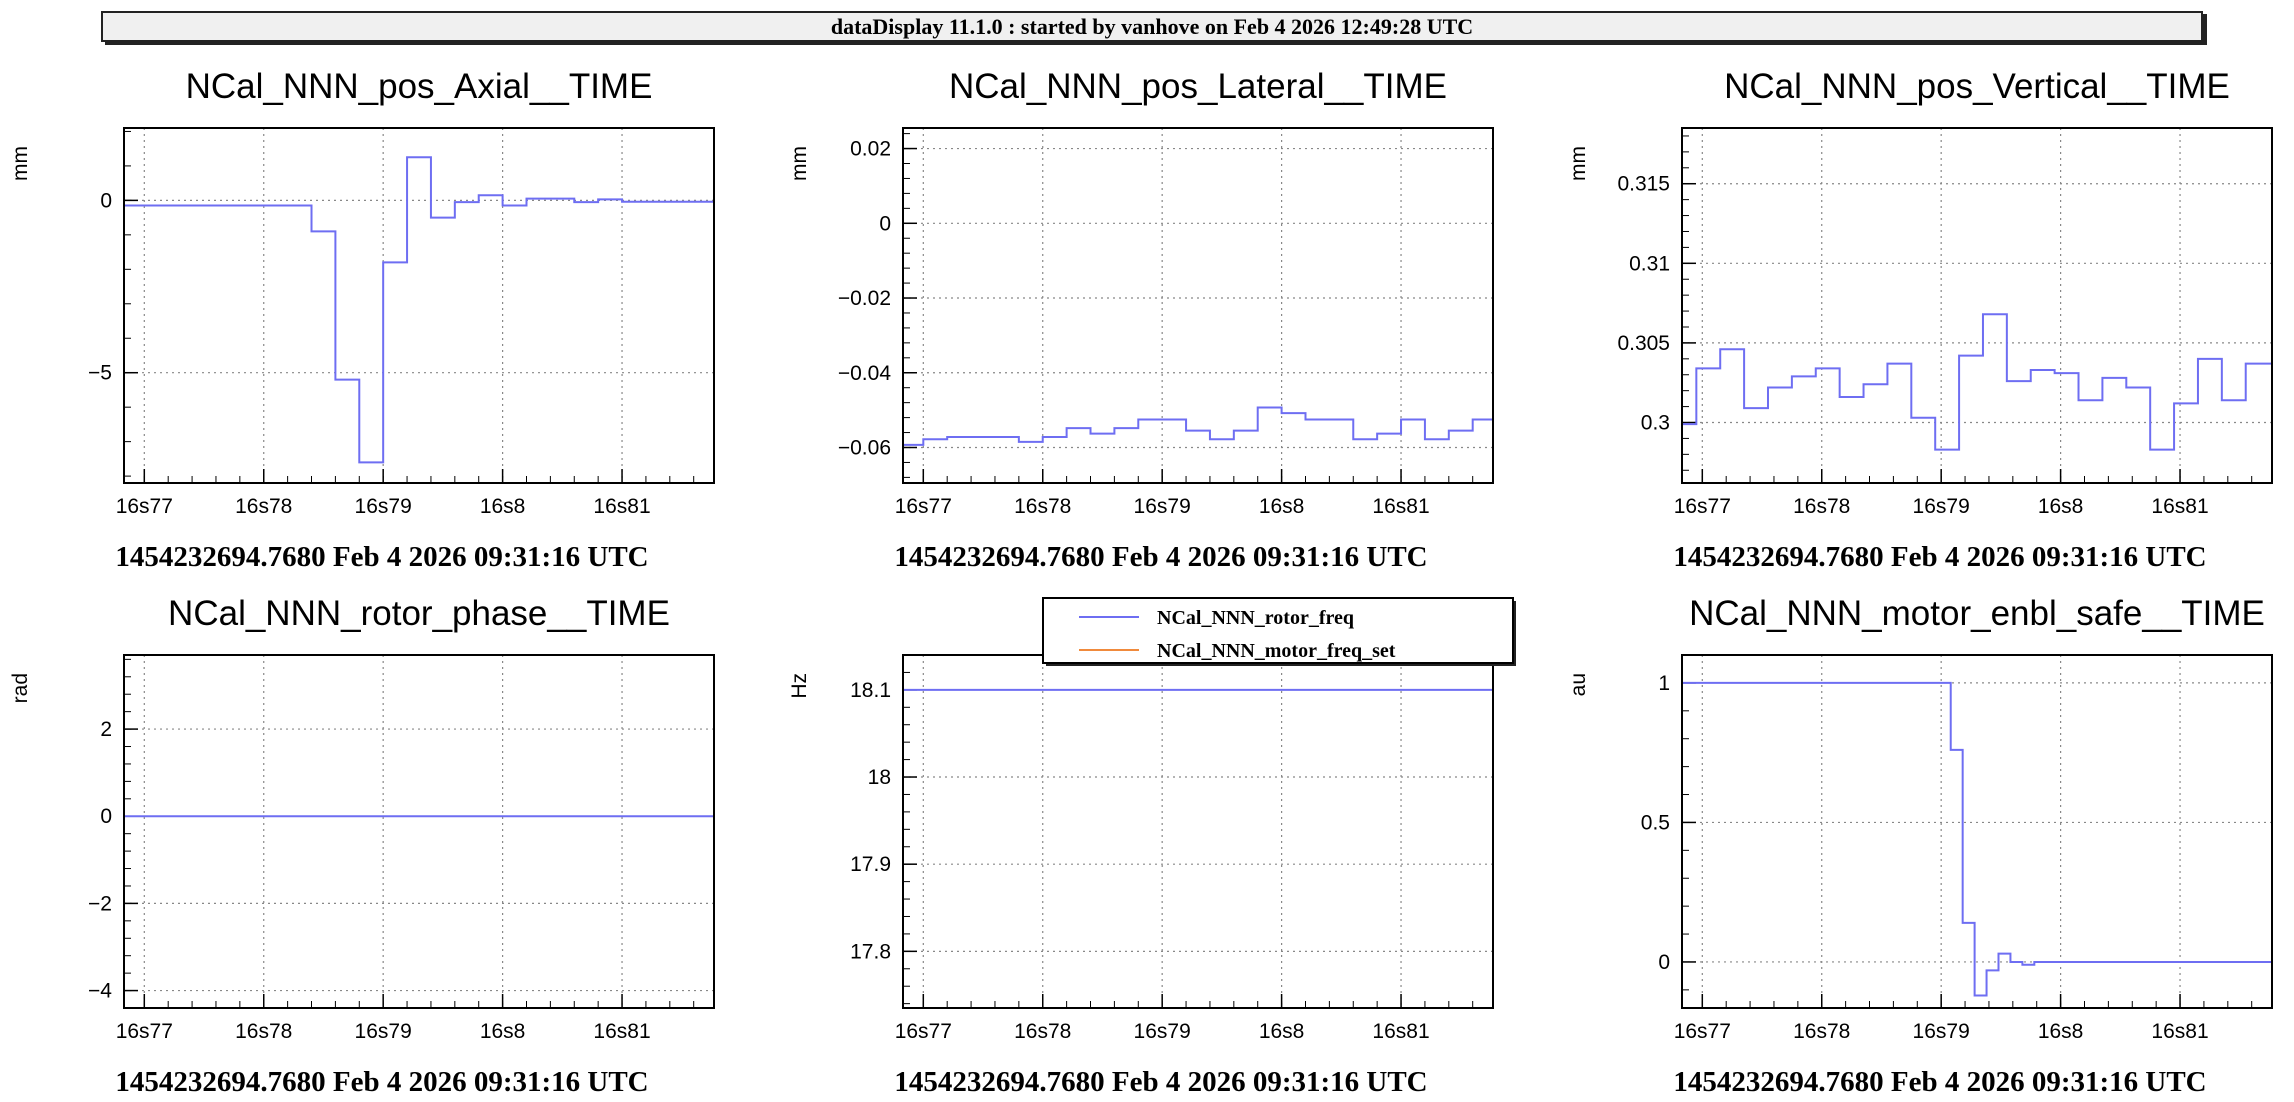  I want to click on chart-title: NCal_NNN_pos_Axial__TIME, so click(419, 86).